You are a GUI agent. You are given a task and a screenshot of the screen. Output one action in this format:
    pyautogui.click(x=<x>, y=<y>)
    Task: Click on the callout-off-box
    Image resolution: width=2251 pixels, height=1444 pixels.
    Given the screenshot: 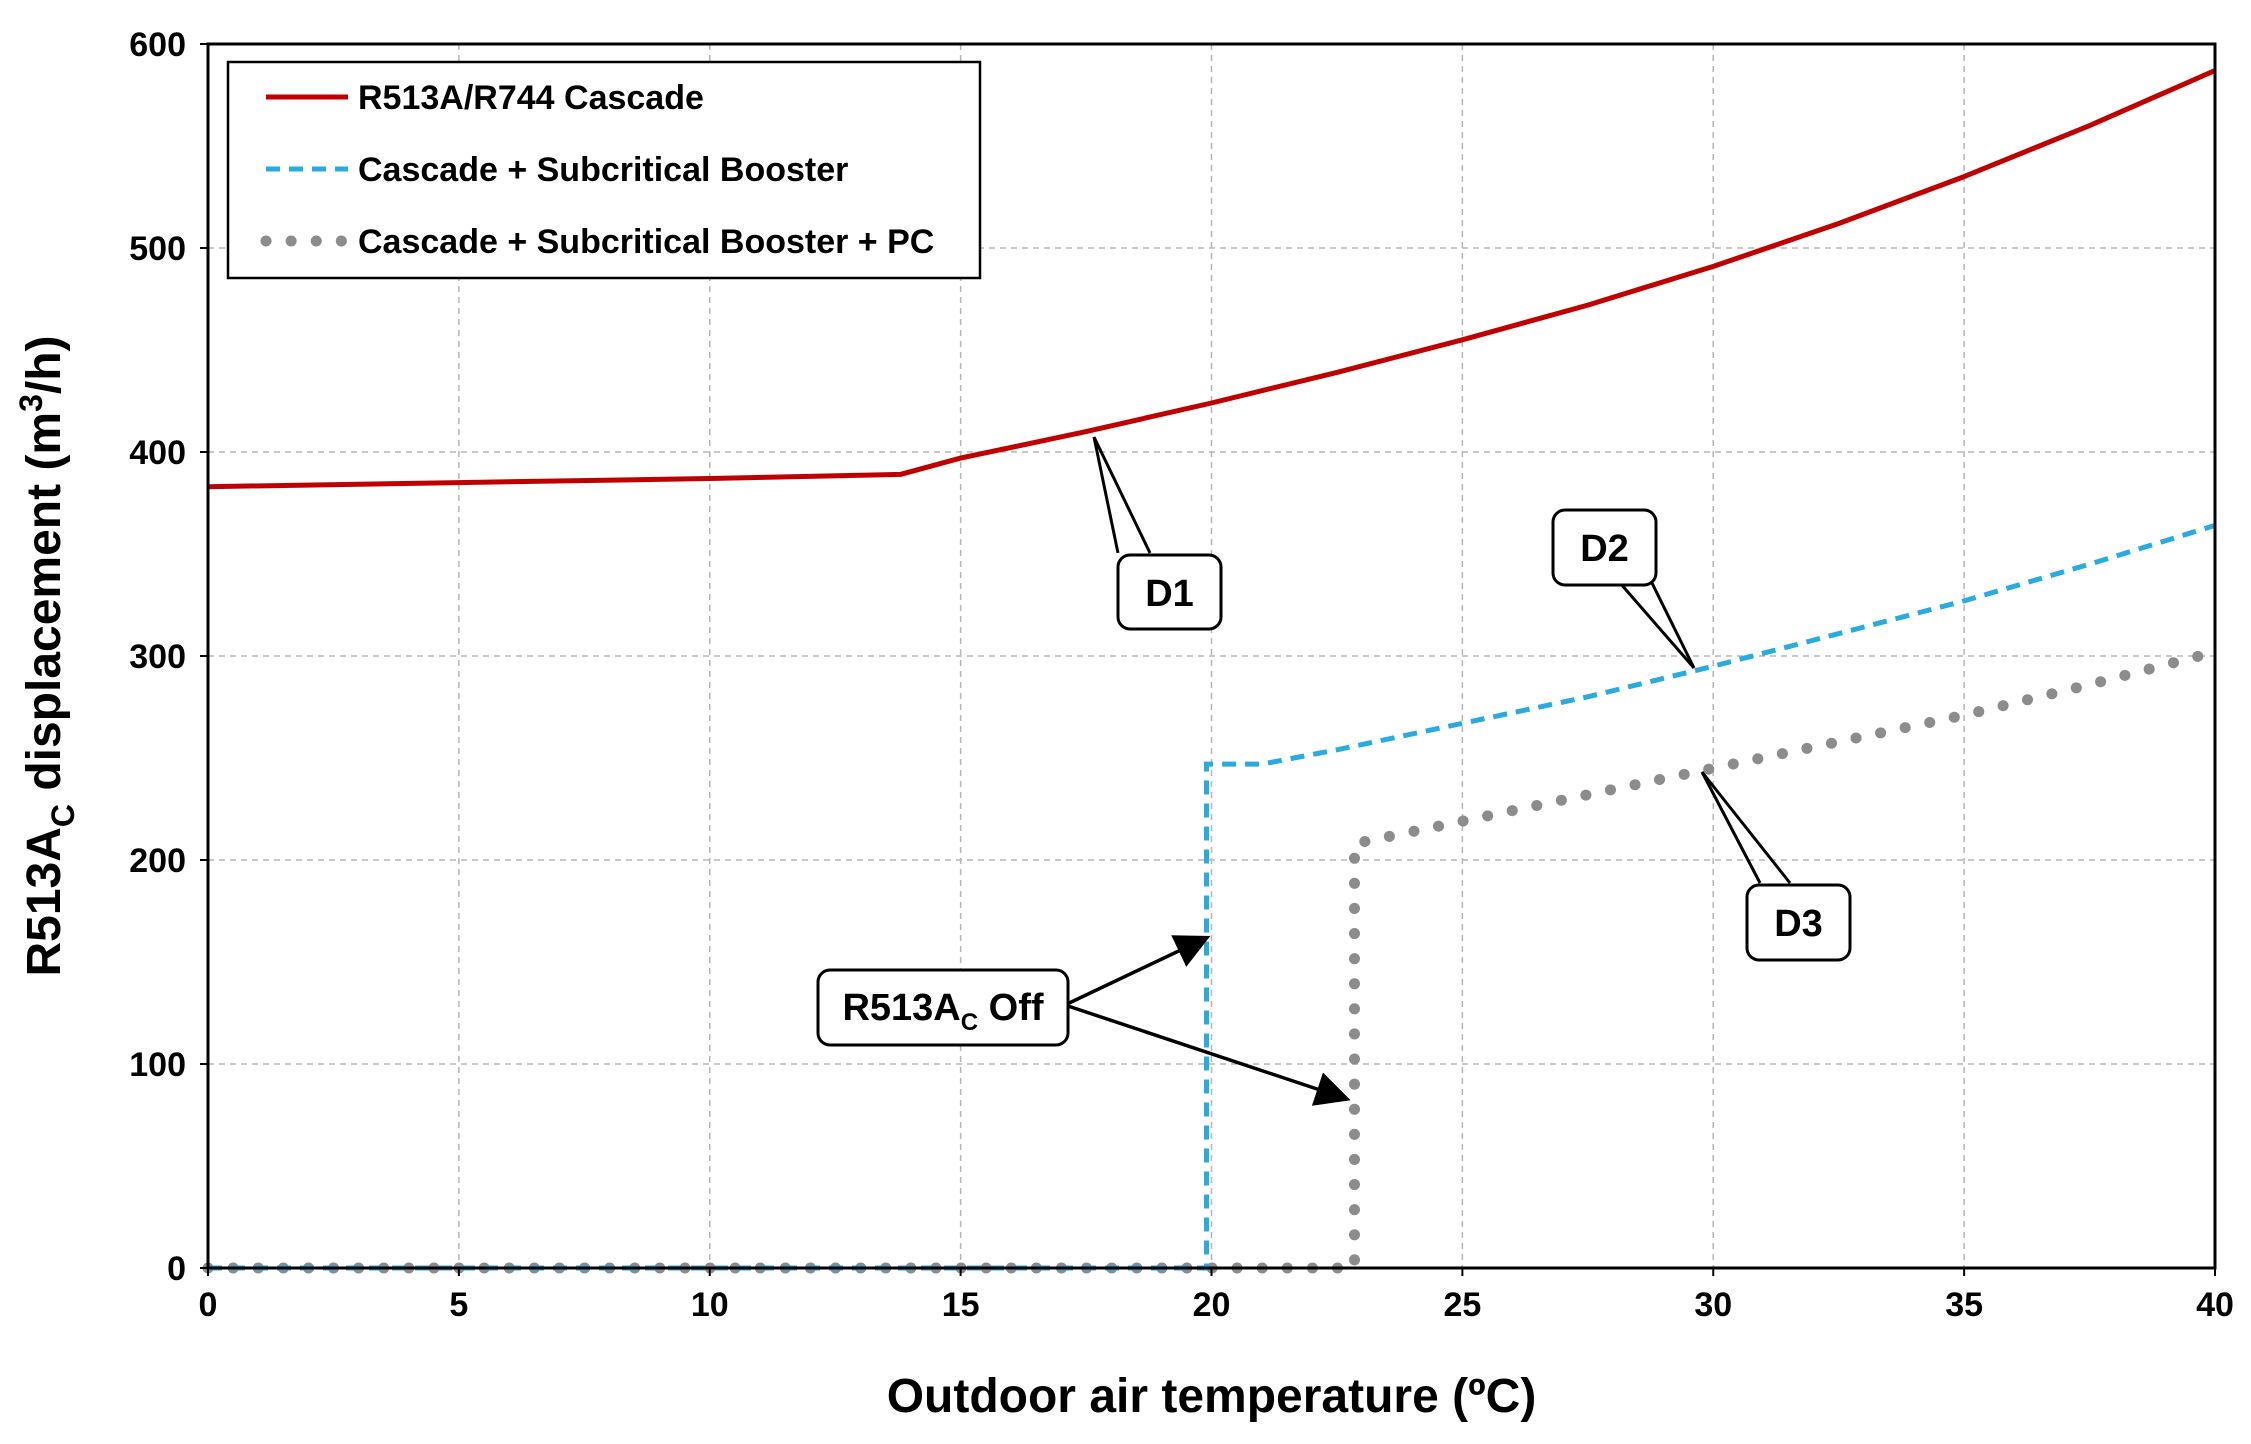 What is the action you would take?
    pyautogui.click(x=943, y=1007)
    